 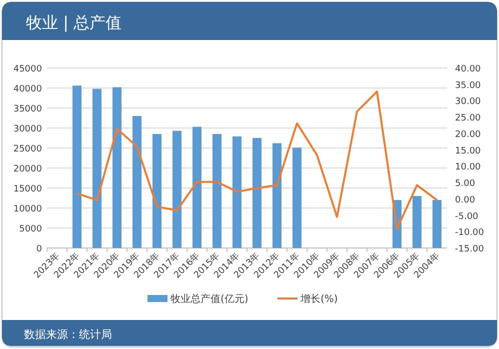 I want to click on y2-tick-label: -10.00, so click(x=469, y=233).